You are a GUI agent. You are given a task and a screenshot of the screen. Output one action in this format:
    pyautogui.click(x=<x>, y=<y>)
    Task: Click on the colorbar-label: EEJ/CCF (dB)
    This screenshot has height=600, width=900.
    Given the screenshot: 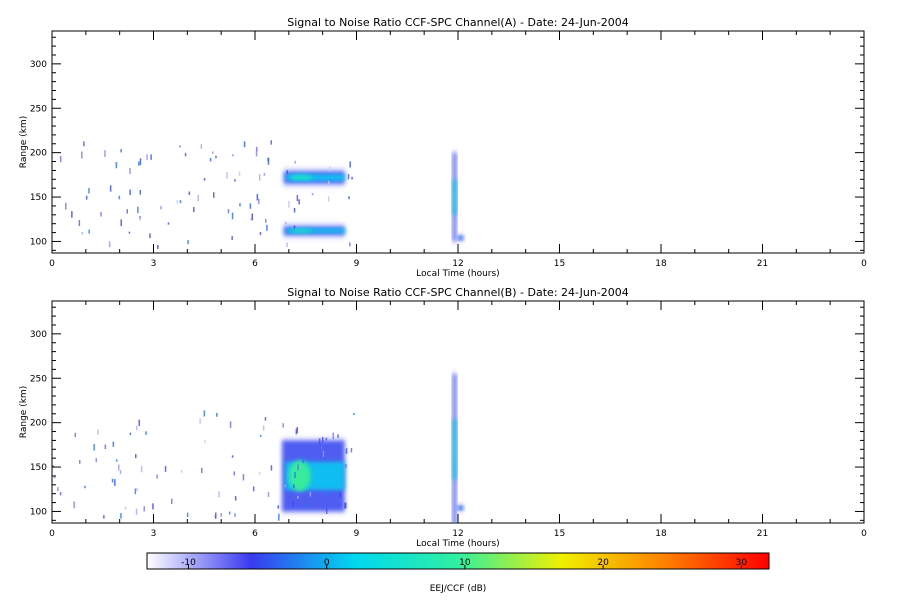 What is the action you would take?
    pyautogui.click(x=458, y=589)
    